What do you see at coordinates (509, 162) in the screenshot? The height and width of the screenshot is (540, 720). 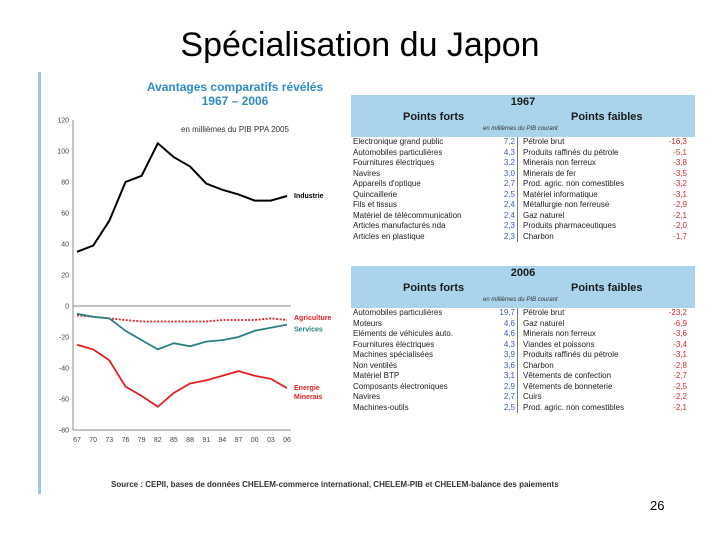 I see `strength-value: 3,2` at bounding box center [509, 162].